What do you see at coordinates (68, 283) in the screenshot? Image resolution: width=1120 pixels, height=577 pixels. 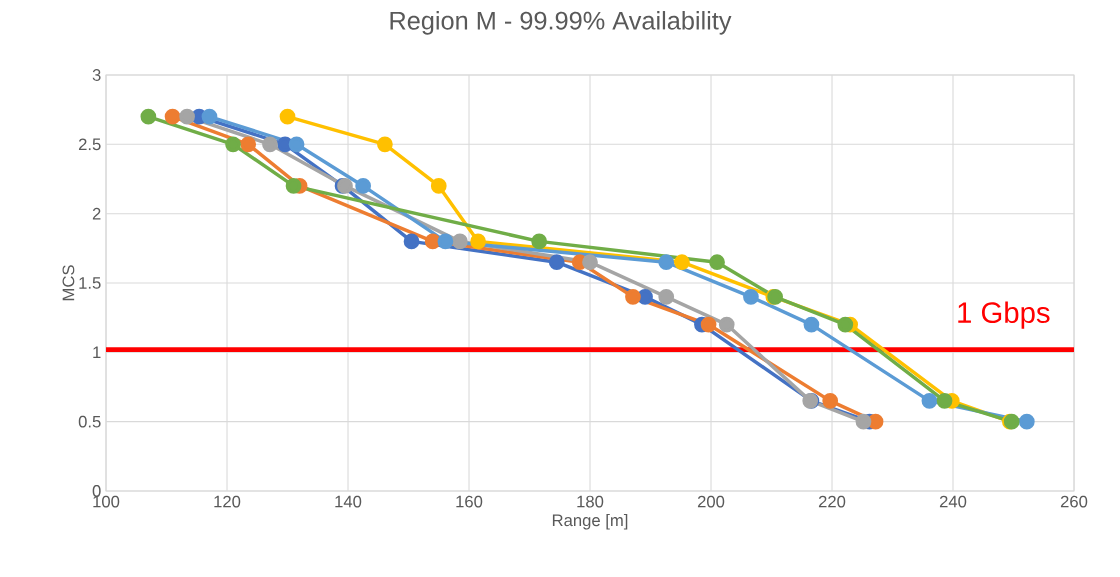 I see `y-axis-title: MCS` at bounding box center [68, 283].